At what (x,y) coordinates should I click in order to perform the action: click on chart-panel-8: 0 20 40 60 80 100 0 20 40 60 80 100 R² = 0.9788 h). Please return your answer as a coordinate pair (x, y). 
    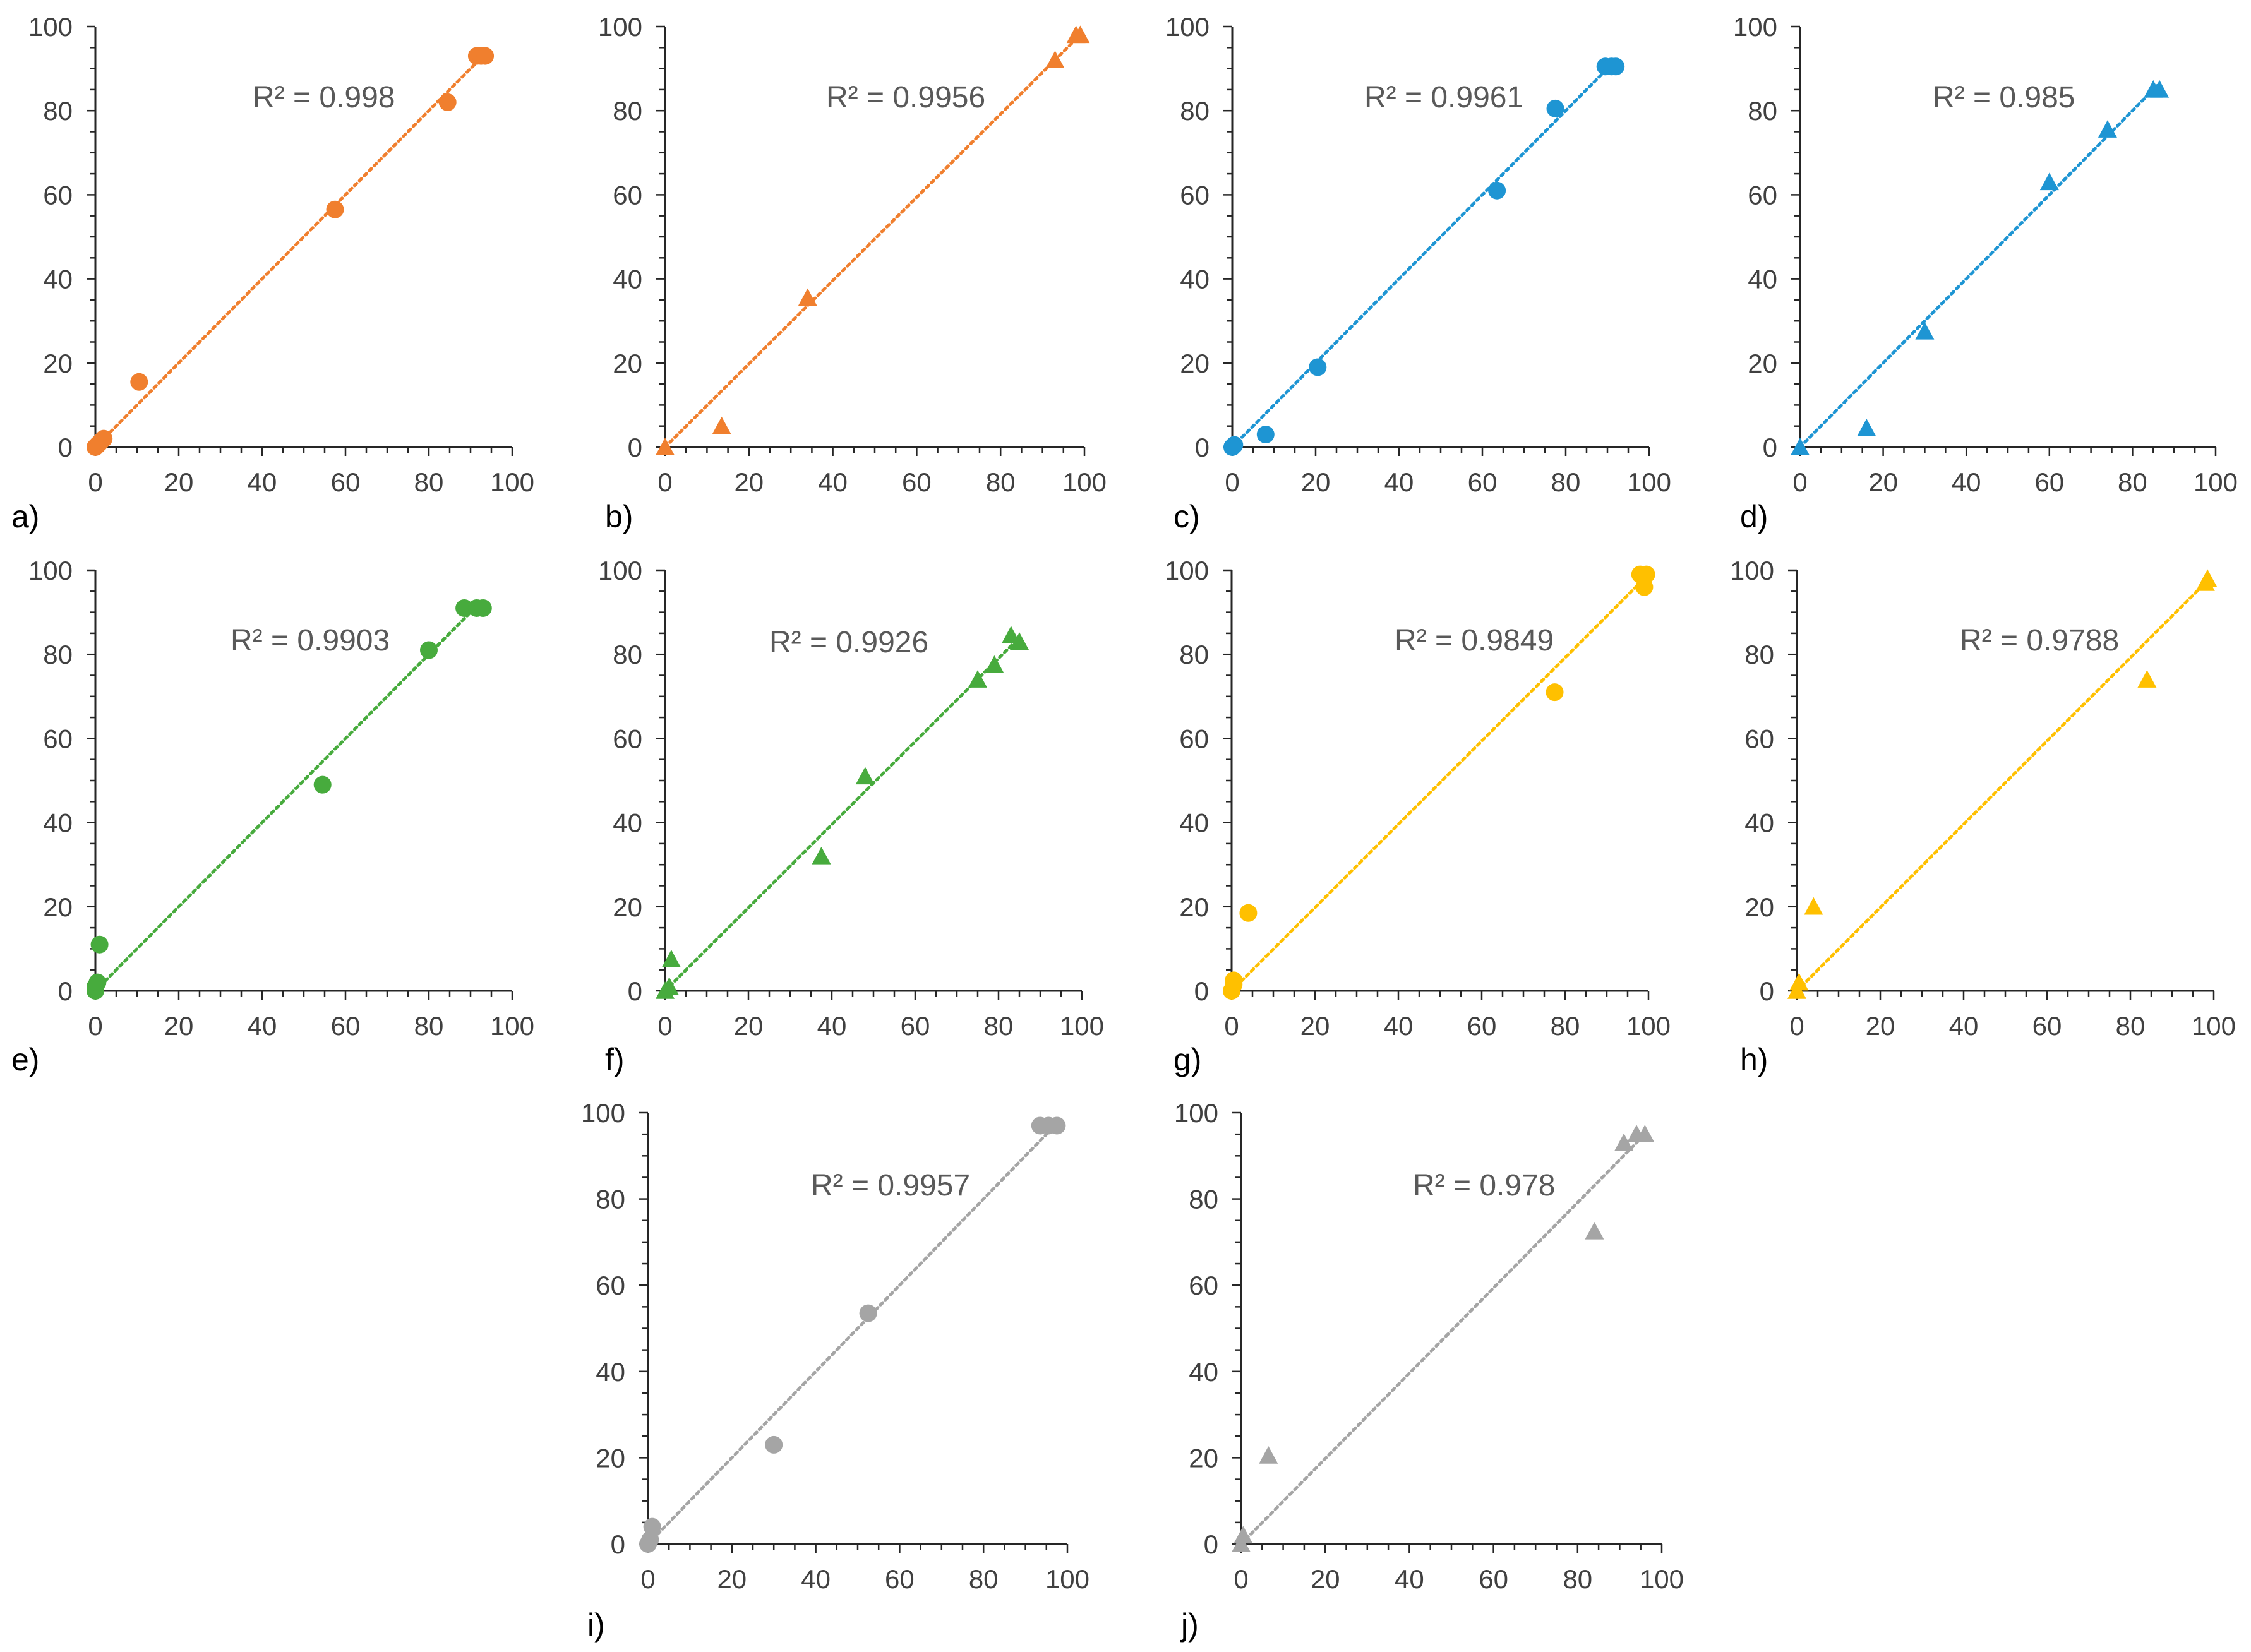
    Looking at the image, I should click on (1983, 817).